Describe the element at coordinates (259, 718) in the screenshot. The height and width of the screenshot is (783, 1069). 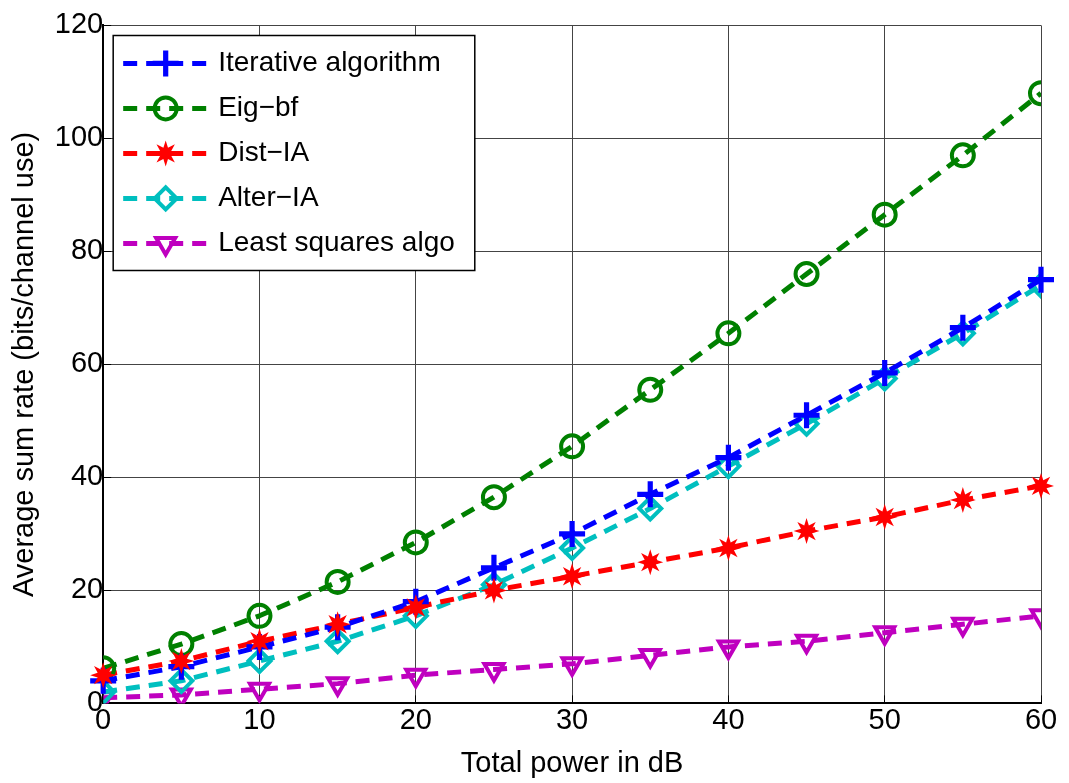
I see `x-tick-label: 10` at that location.